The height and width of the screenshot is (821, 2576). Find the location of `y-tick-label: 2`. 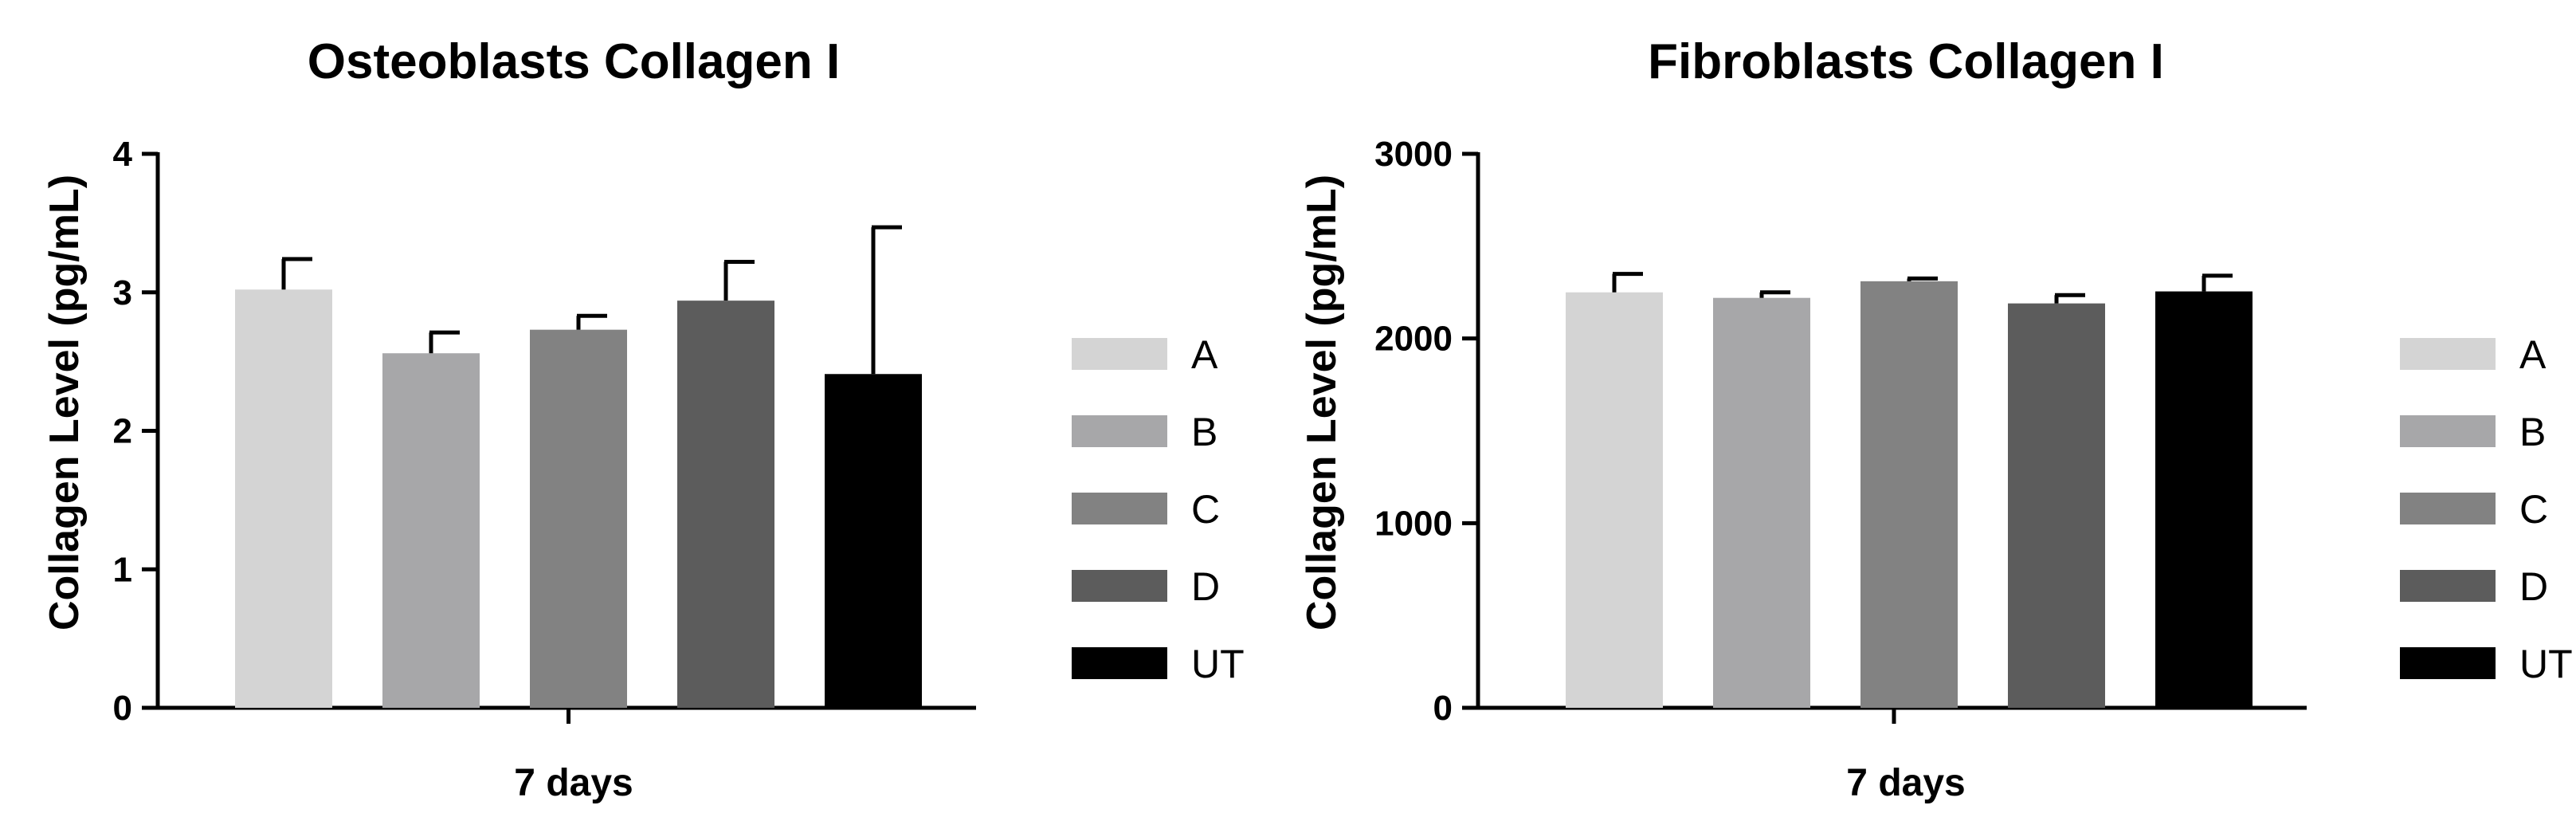

y-tick-label: 2 is located at coordinates (122, 431).